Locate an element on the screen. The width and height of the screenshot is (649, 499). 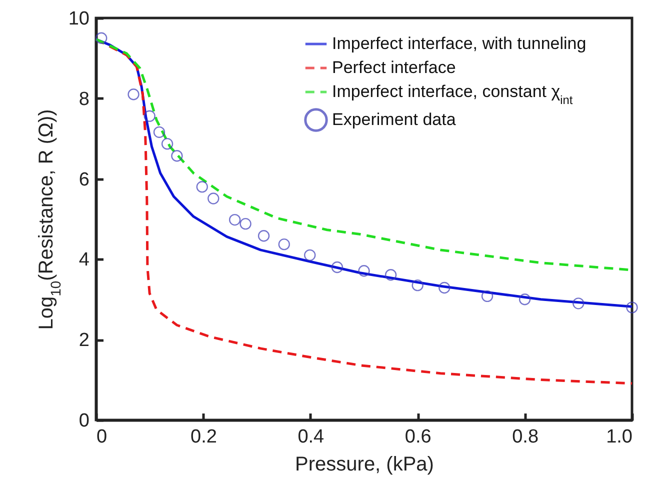
y-tick-label: 8 is located at coordinates (84, 99).